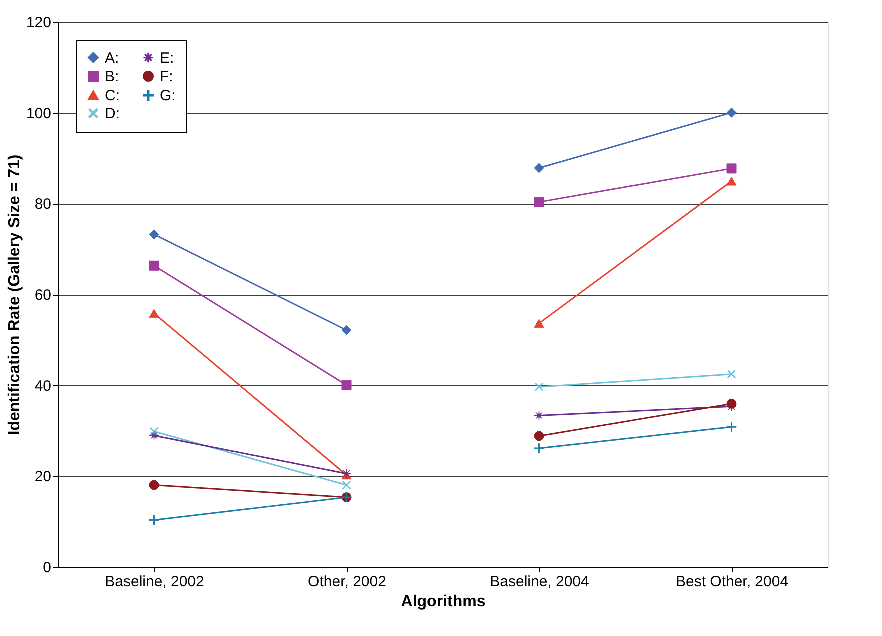 This screenshot has height=636, width=882. What do you see at coordinates (112, 96) in the screenshot?
I see `legend-label: C:` at bounding box center [112, 96].